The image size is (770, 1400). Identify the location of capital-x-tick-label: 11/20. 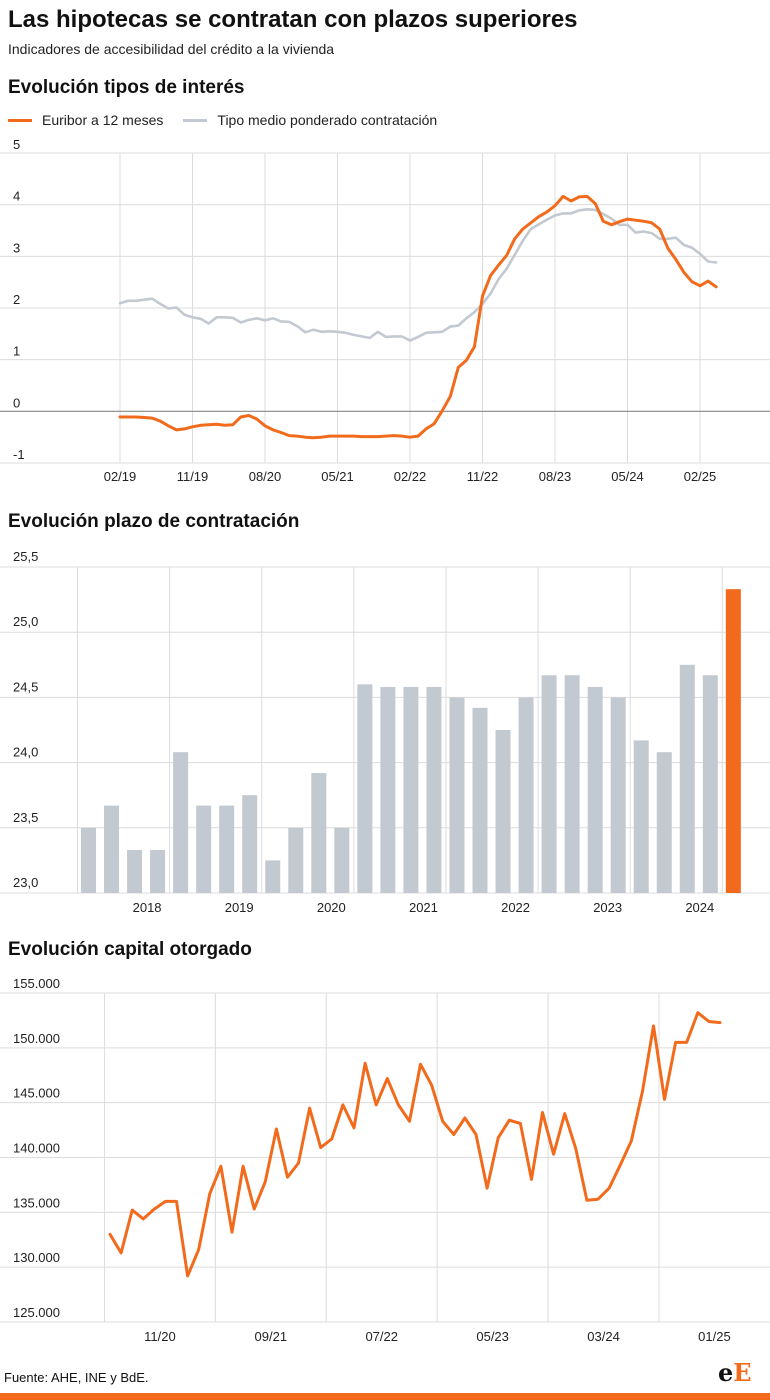
(160, 1336).